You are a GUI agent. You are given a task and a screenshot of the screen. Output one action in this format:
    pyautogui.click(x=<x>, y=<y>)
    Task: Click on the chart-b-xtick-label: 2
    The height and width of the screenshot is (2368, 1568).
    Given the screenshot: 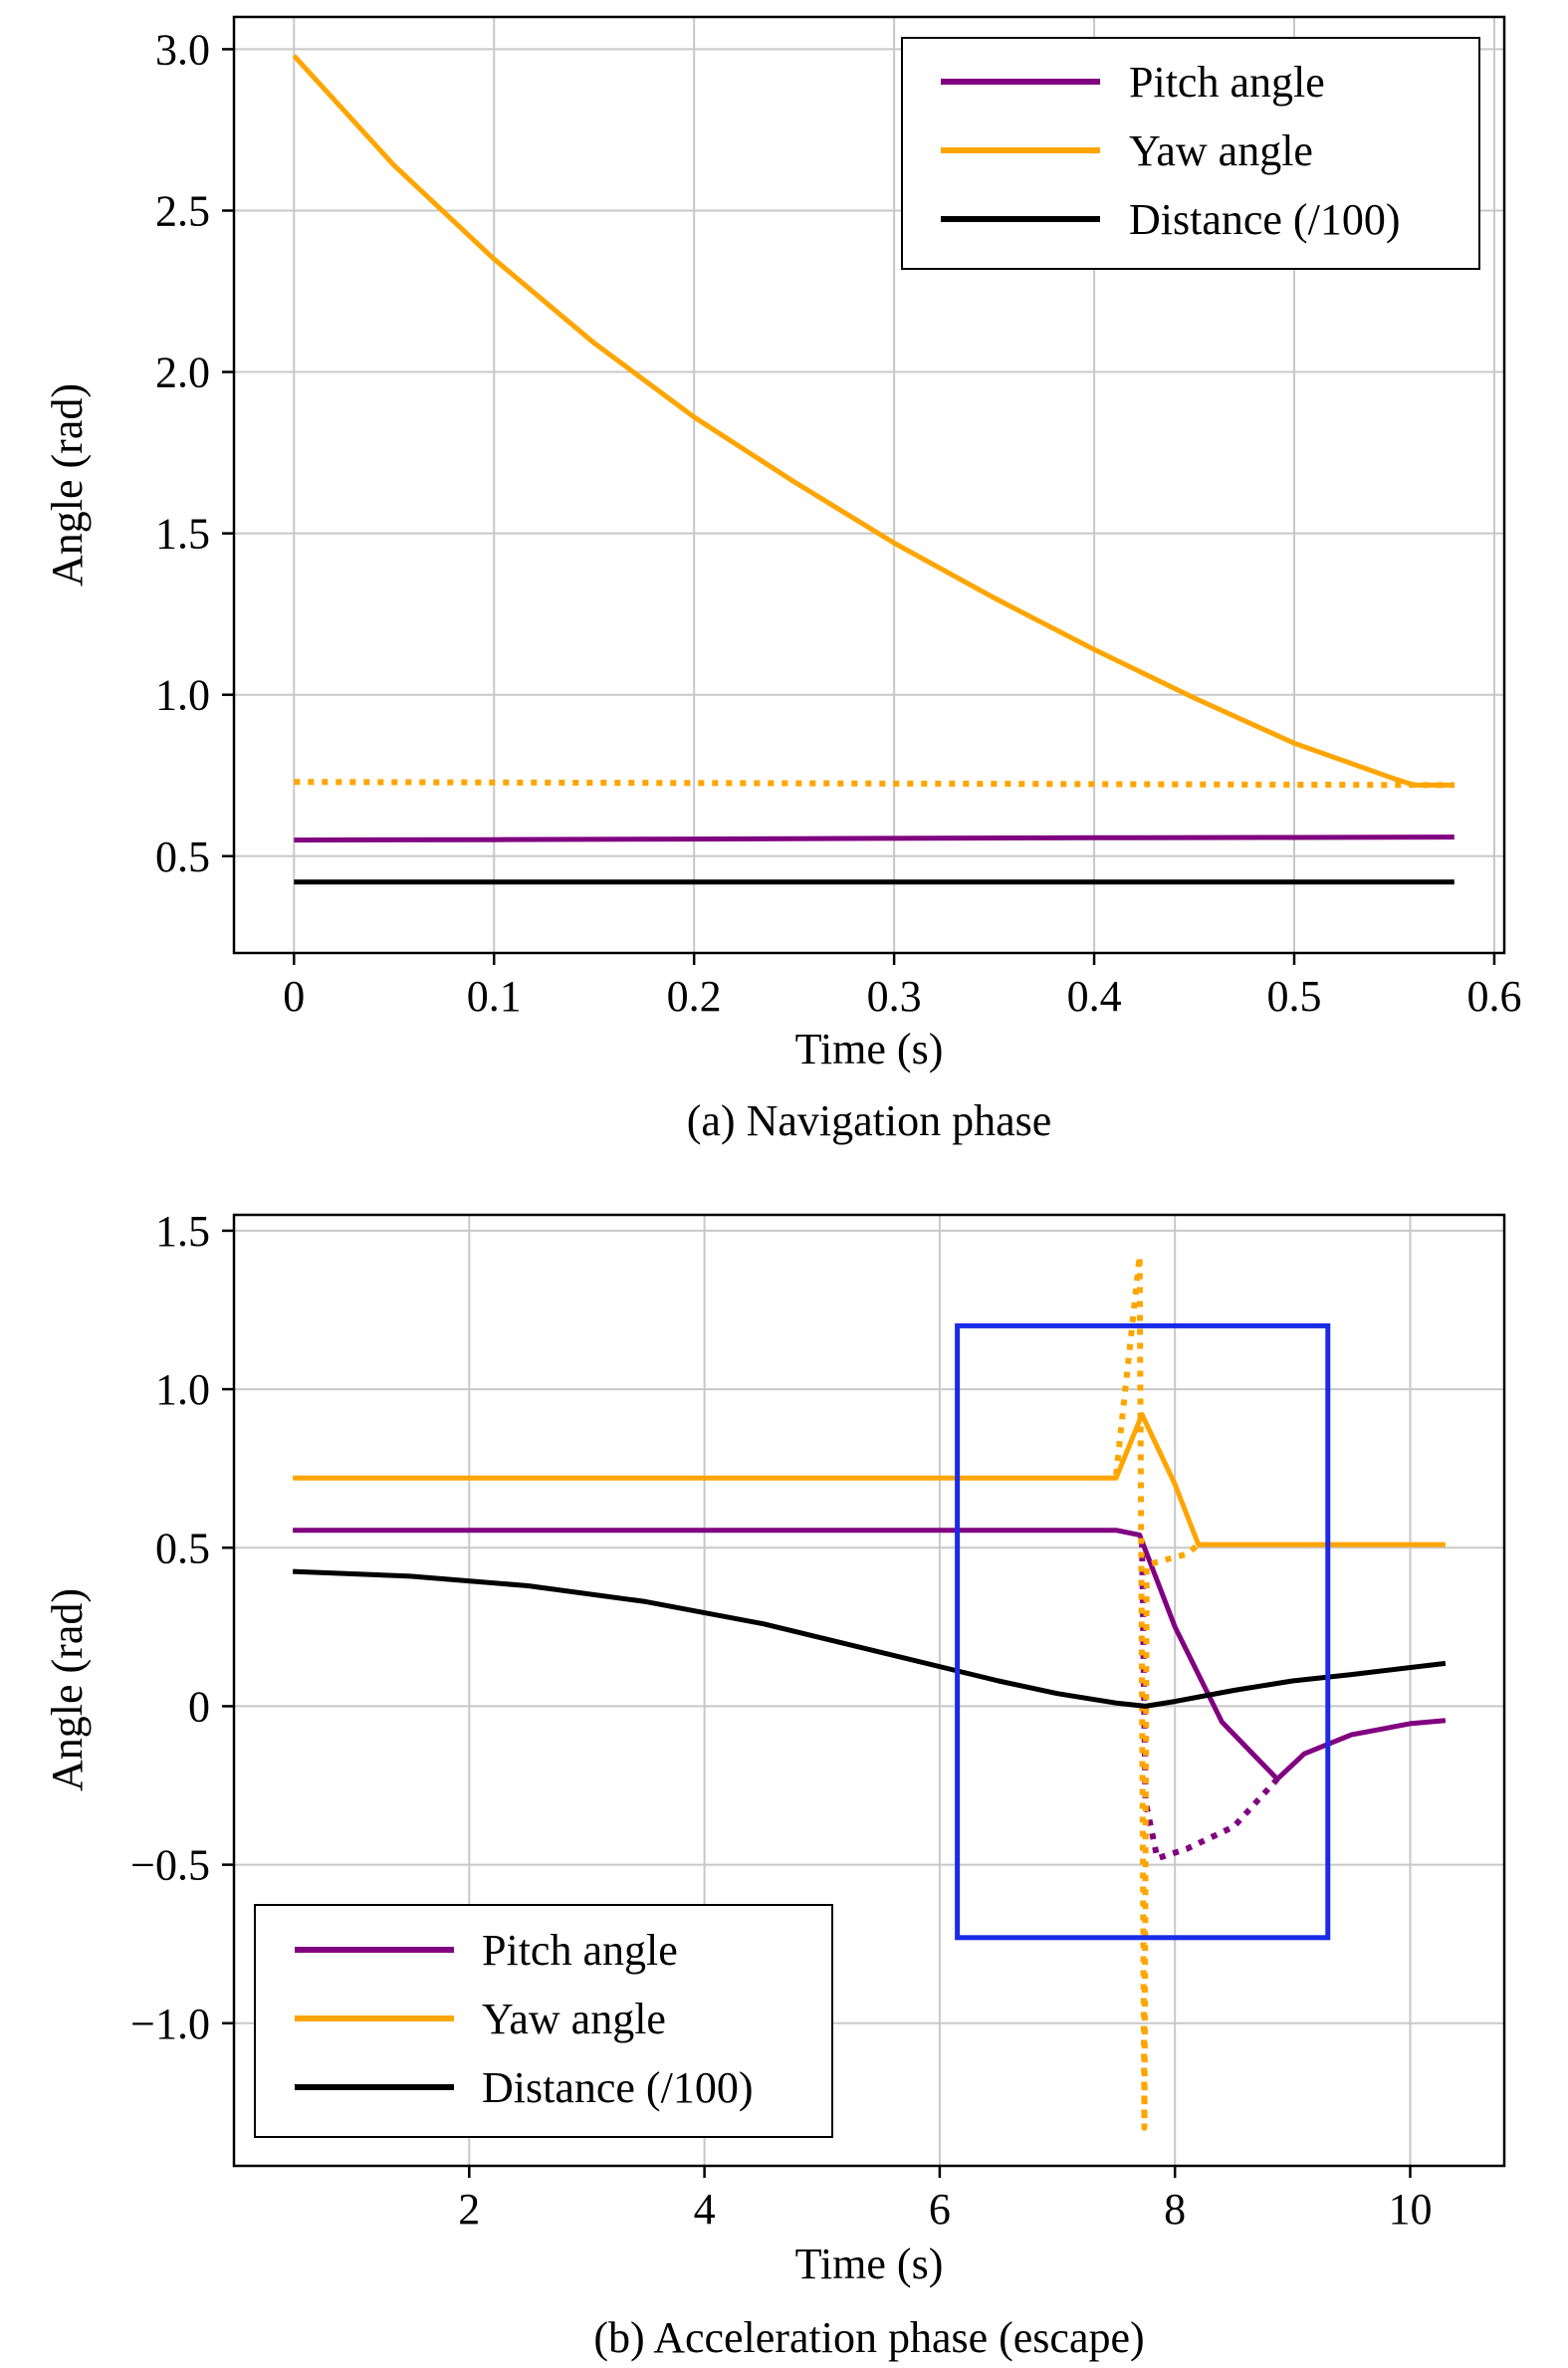 What is the action you would take?
    pyautogui.click(x=469, y=2209)
    